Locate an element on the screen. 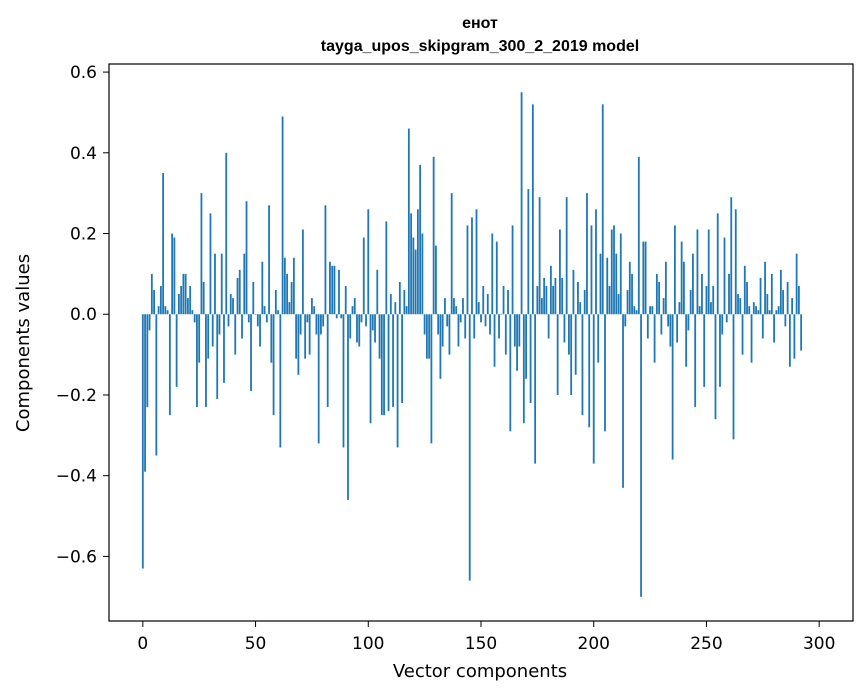 This screenshot has height=696, width=867. y-tick-label: 0.0 is located at coordinates (83, 315).